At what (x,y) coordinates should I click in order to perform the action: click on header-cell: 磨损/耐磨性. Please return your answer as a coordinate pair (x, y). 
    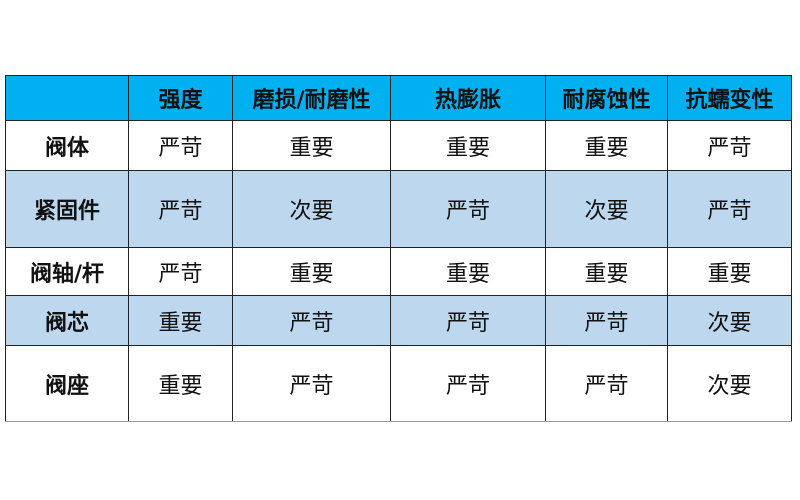
    Looking at the image, I should click on (311, 98).